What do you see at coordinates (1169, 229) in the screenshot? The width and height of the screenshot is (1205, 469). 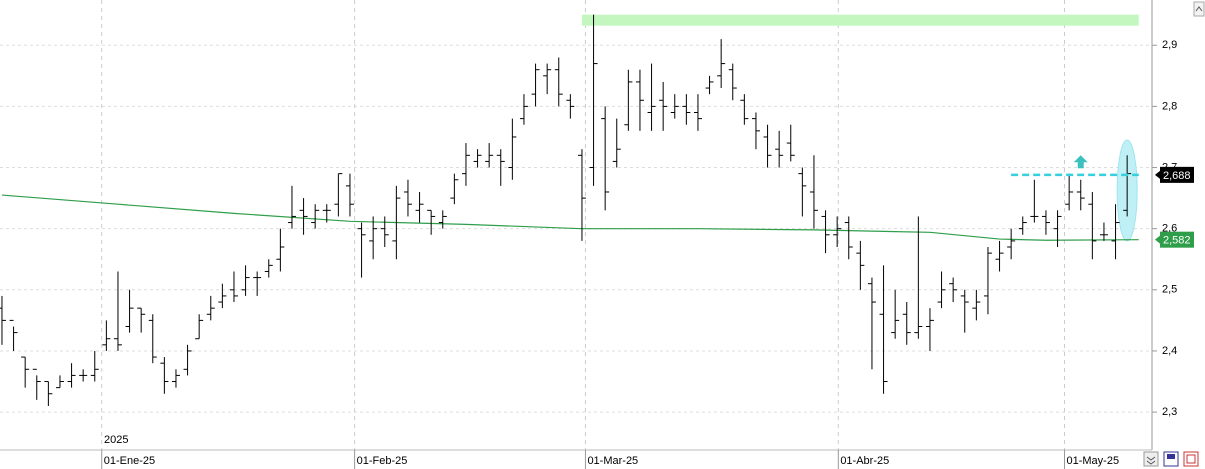 I see `y-tick-label: 2,6` at bounding box center [1169, 229].